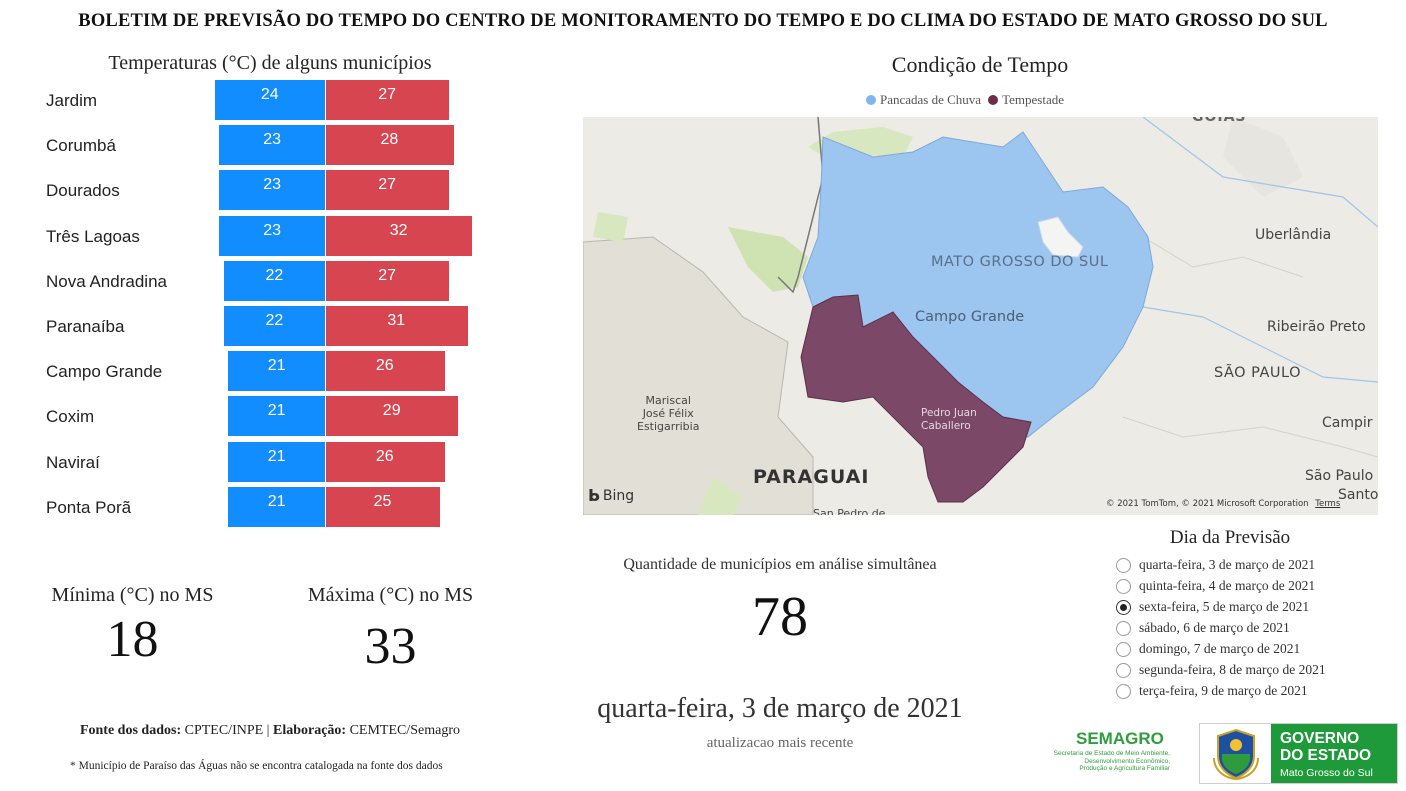  Describe the element at coordinates (1328, 504) in the screenshot. I see `terms-link: Terms` at that location.